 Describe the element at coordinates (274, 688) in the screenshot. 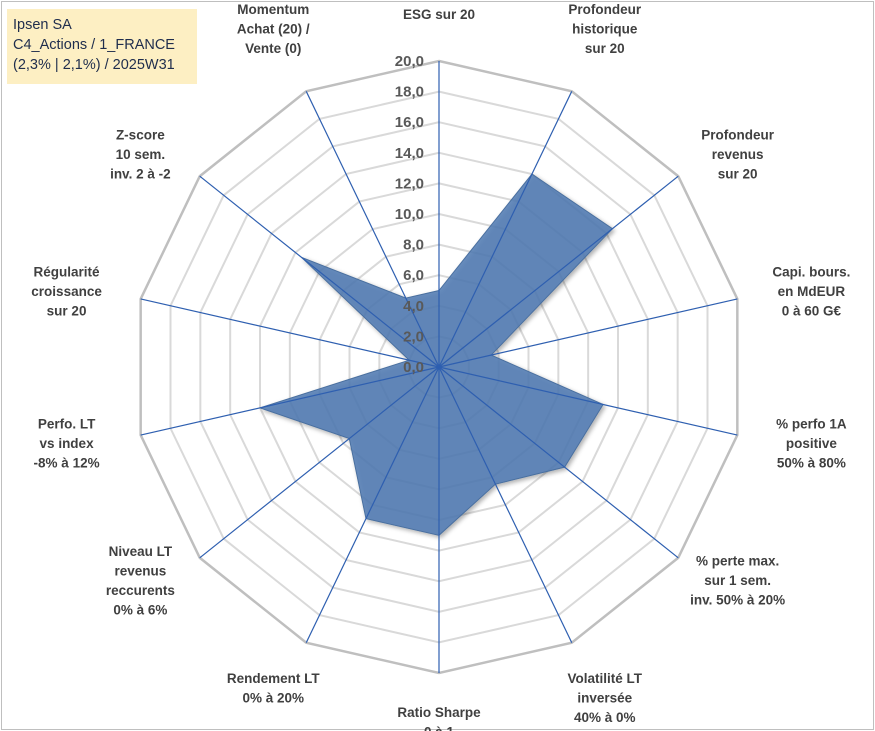

I see `category-label: Rendement LT 0% à 20%` at that location.